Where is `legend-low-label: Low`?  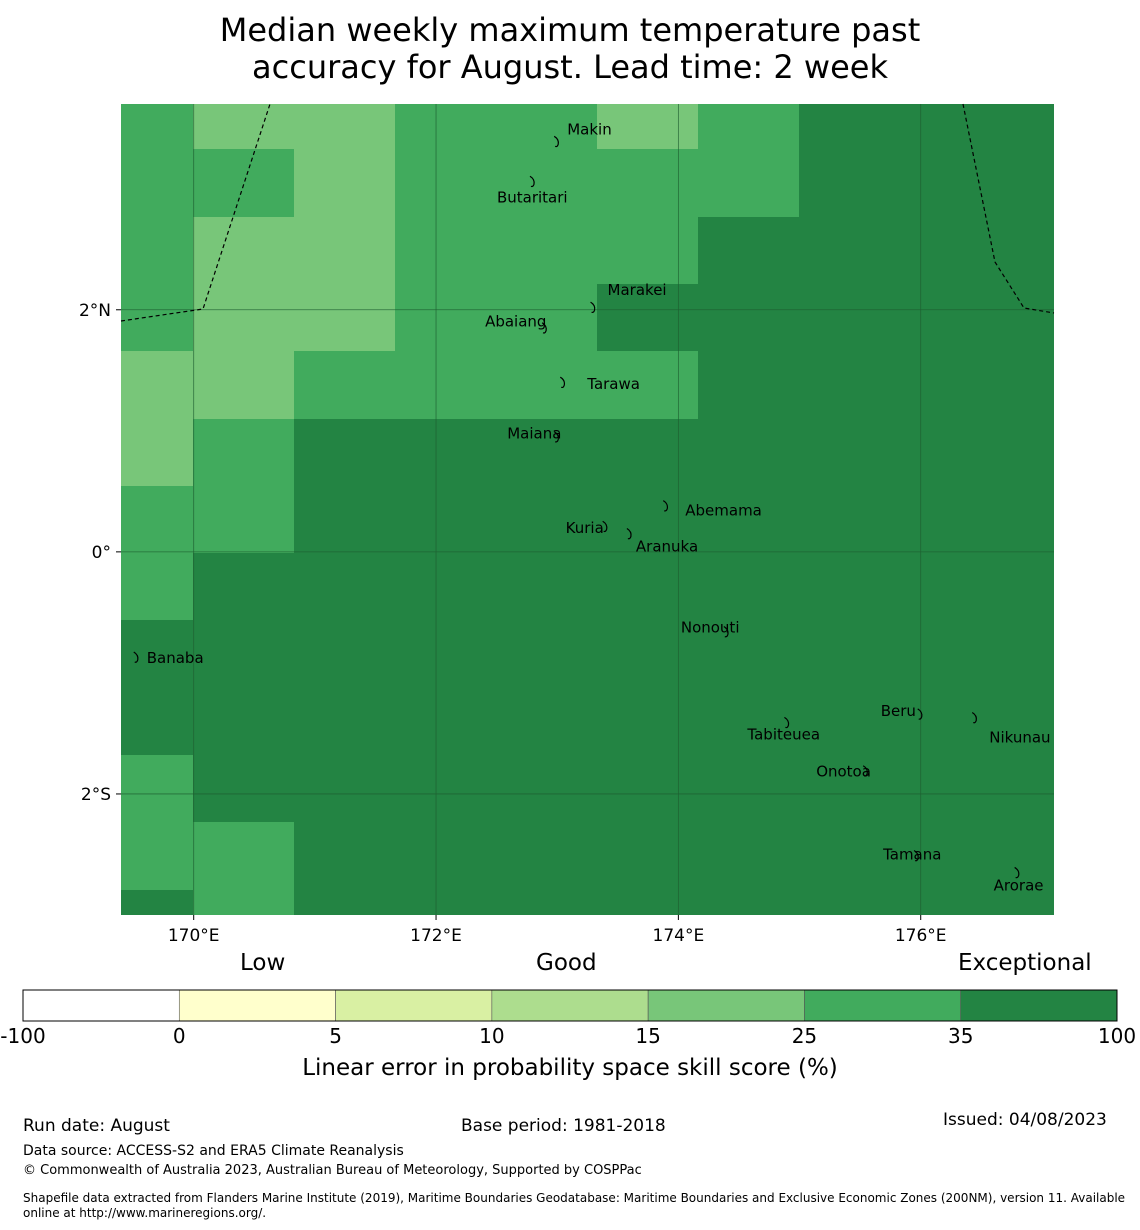
legend-low-label: Low is located at coordinates (263, 963).